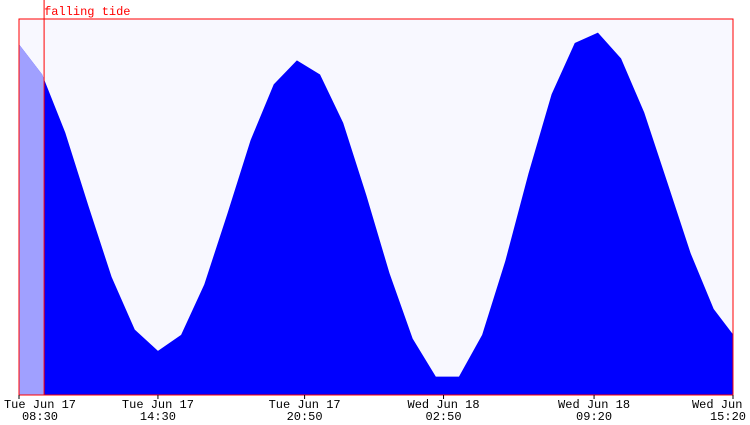 Image resolution: width=750 pixels, height=425 pixels. Describe the element at coordinates (40, 417) in the screenshot. I see `x-tick-label: 08:30` at that location.